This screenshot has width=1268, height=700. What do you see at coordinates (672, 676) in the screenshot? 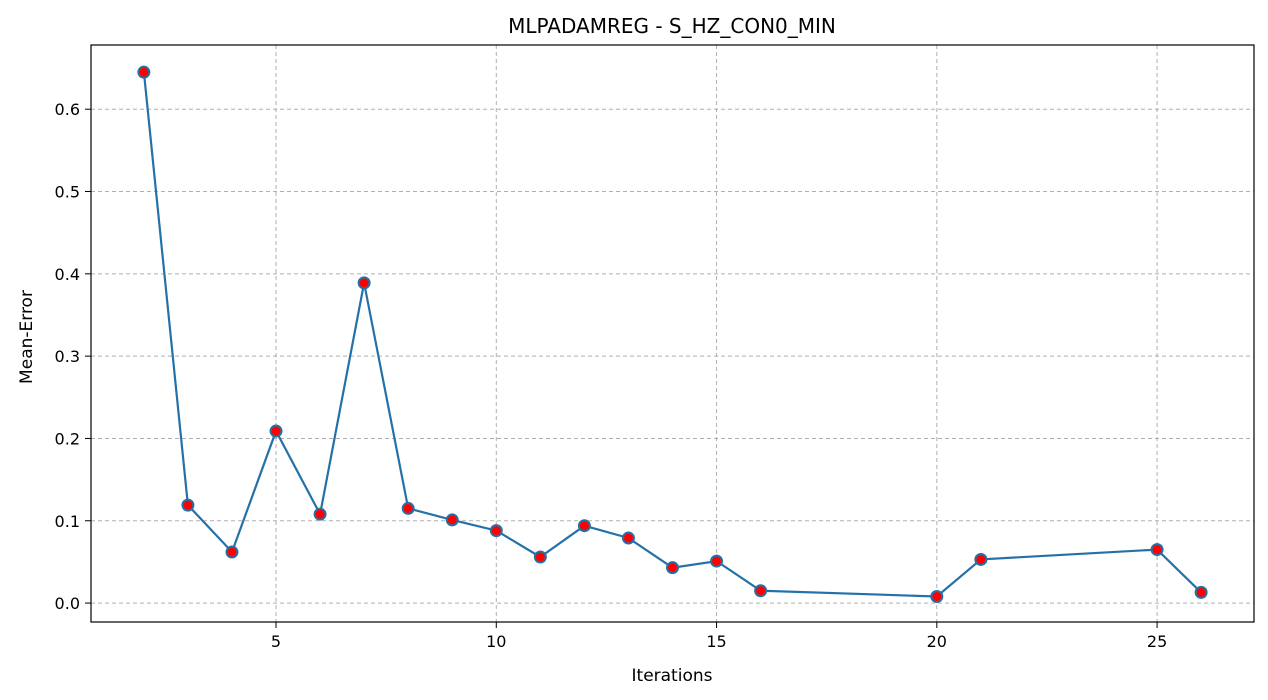
I see `x-axis-label: Iterations` at bounding box center [672, 676].